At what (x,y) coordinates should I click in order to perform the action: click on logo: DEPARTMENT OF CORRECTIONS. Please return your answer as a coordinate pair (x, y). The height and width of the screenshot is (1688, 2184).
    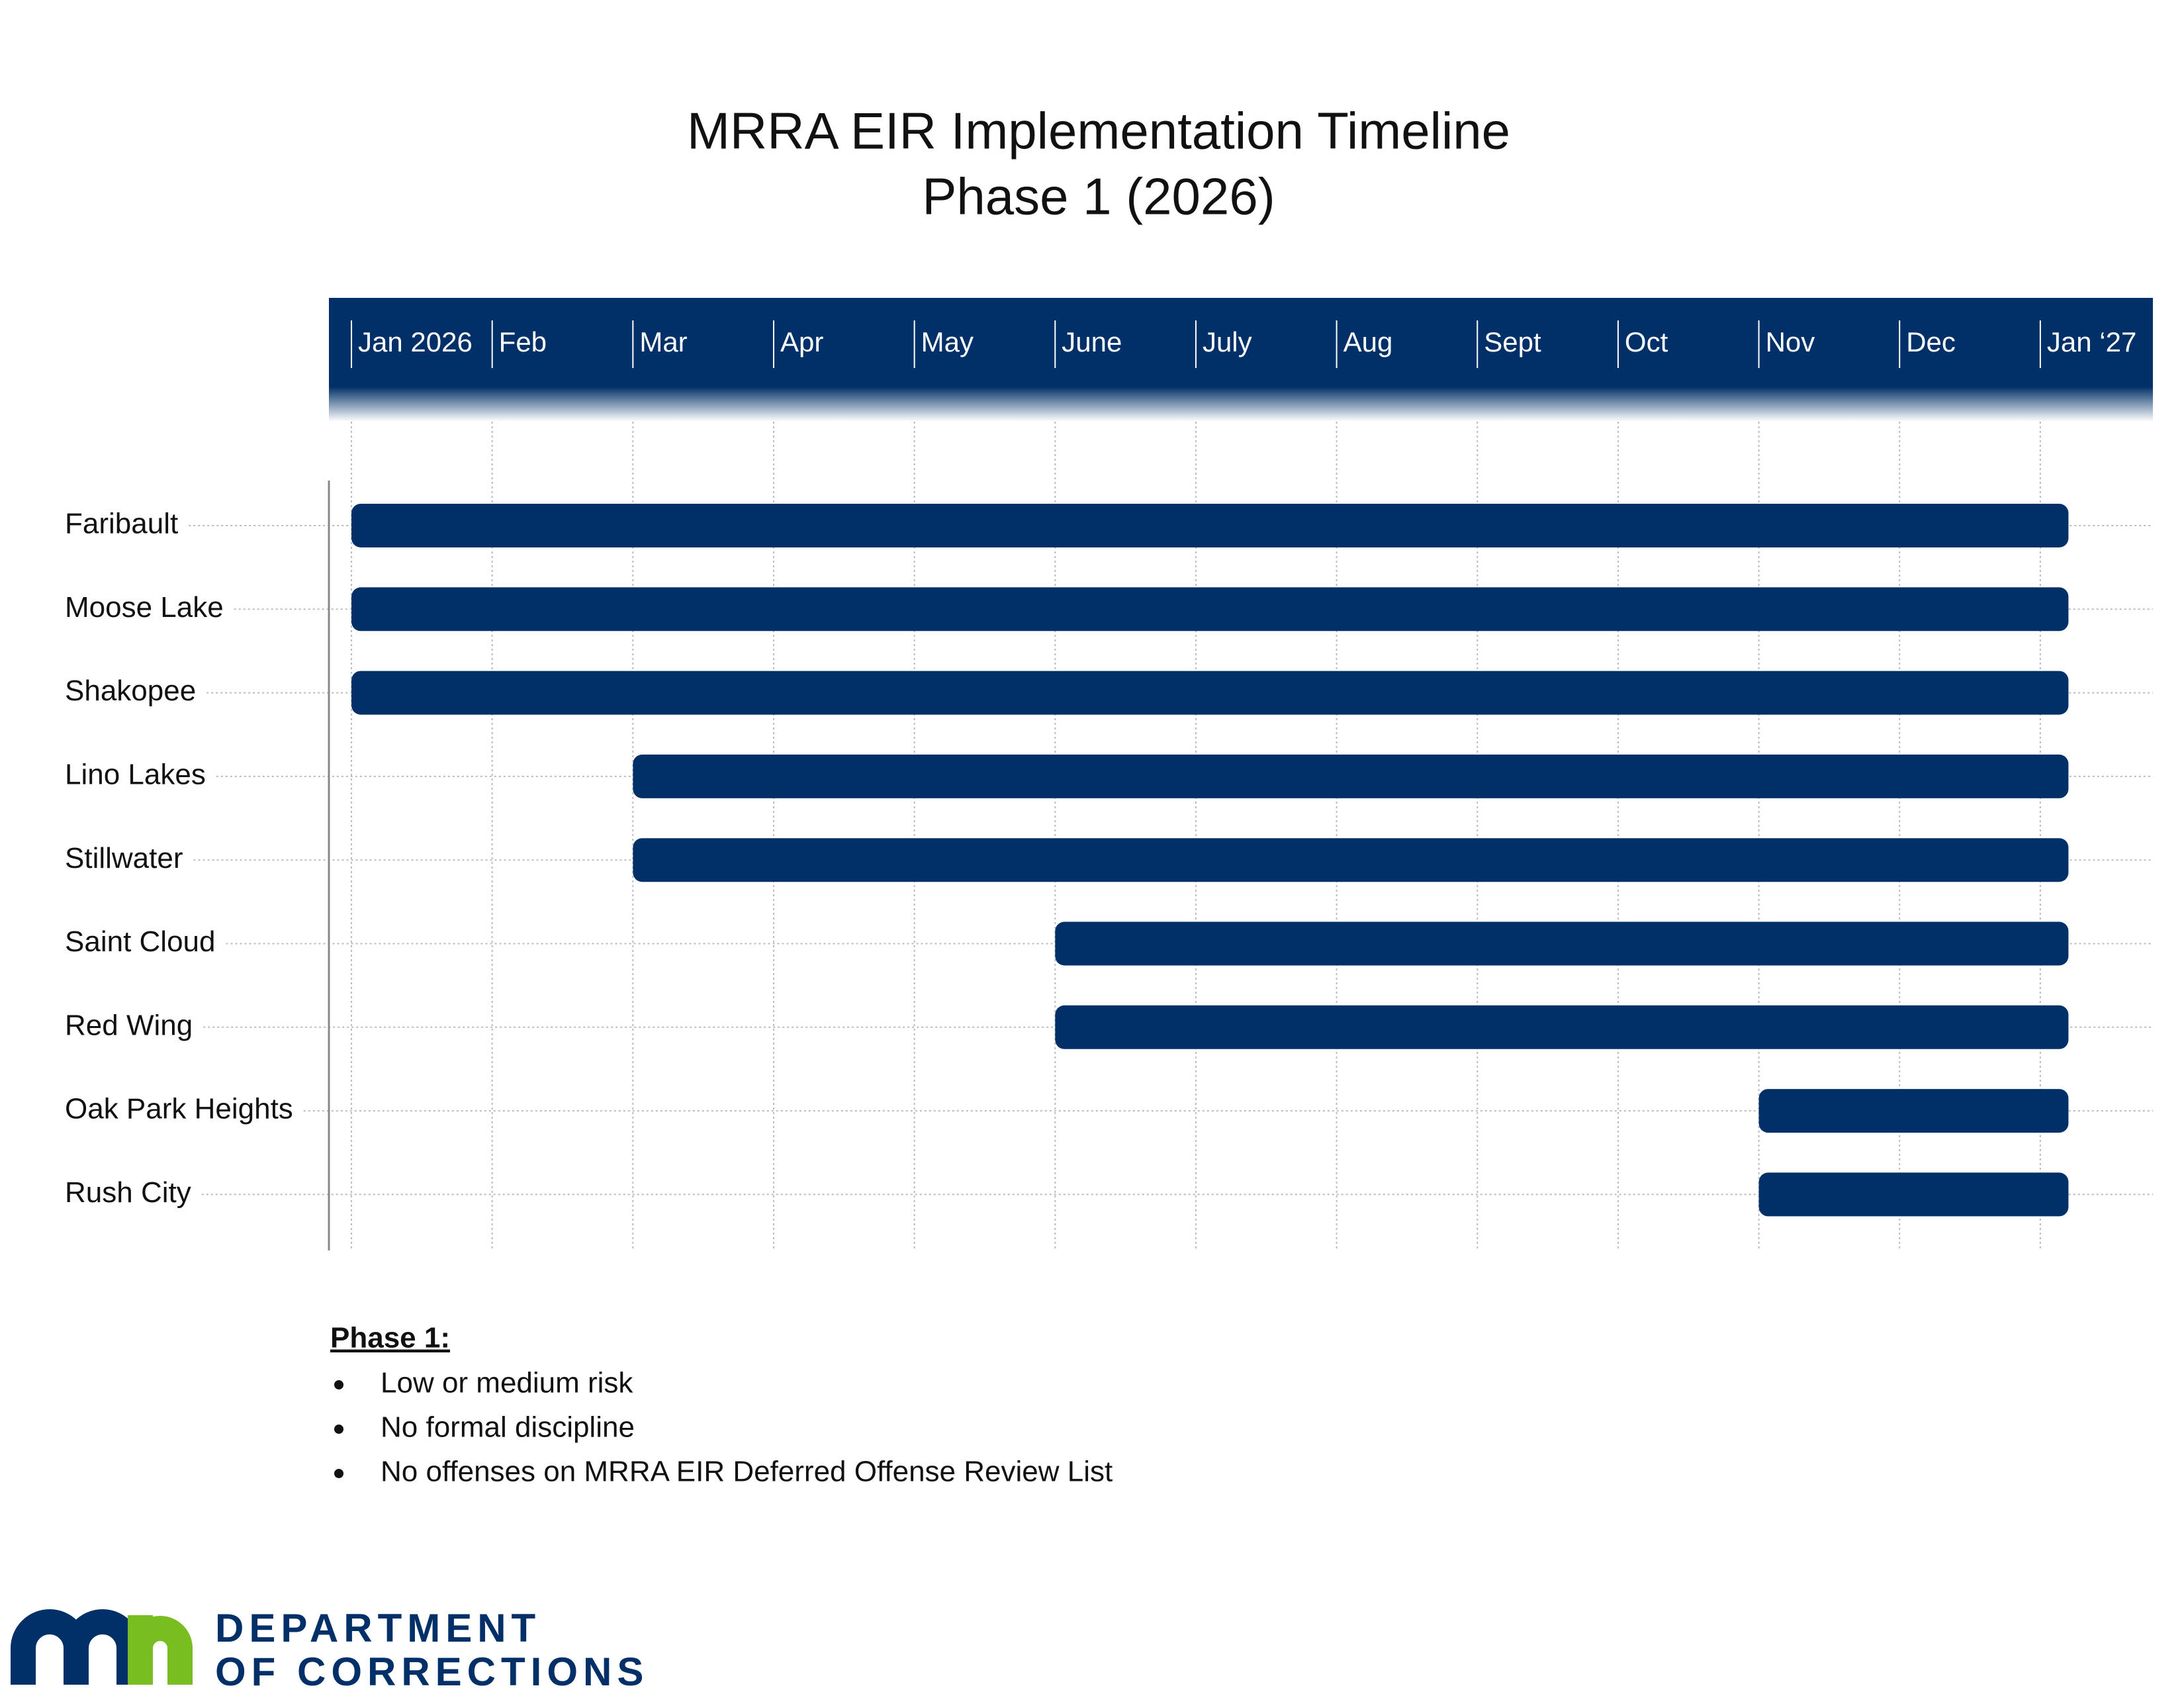
    Looking at the image, I should click on (330, 1647).